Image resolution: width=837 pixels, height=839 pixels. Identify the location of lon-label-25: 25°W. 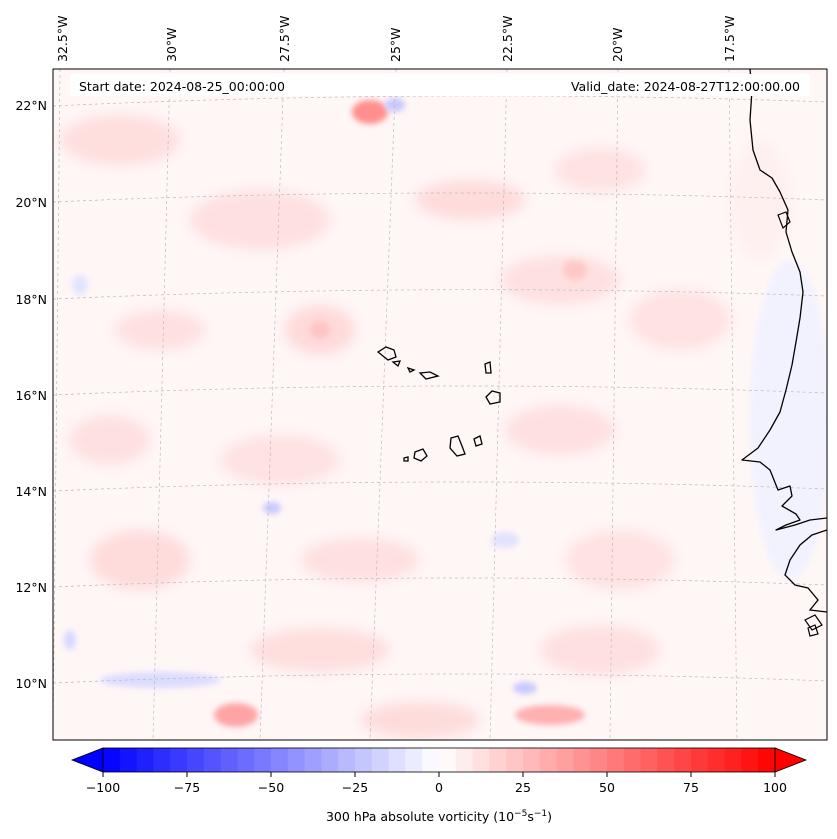
(395, 44).